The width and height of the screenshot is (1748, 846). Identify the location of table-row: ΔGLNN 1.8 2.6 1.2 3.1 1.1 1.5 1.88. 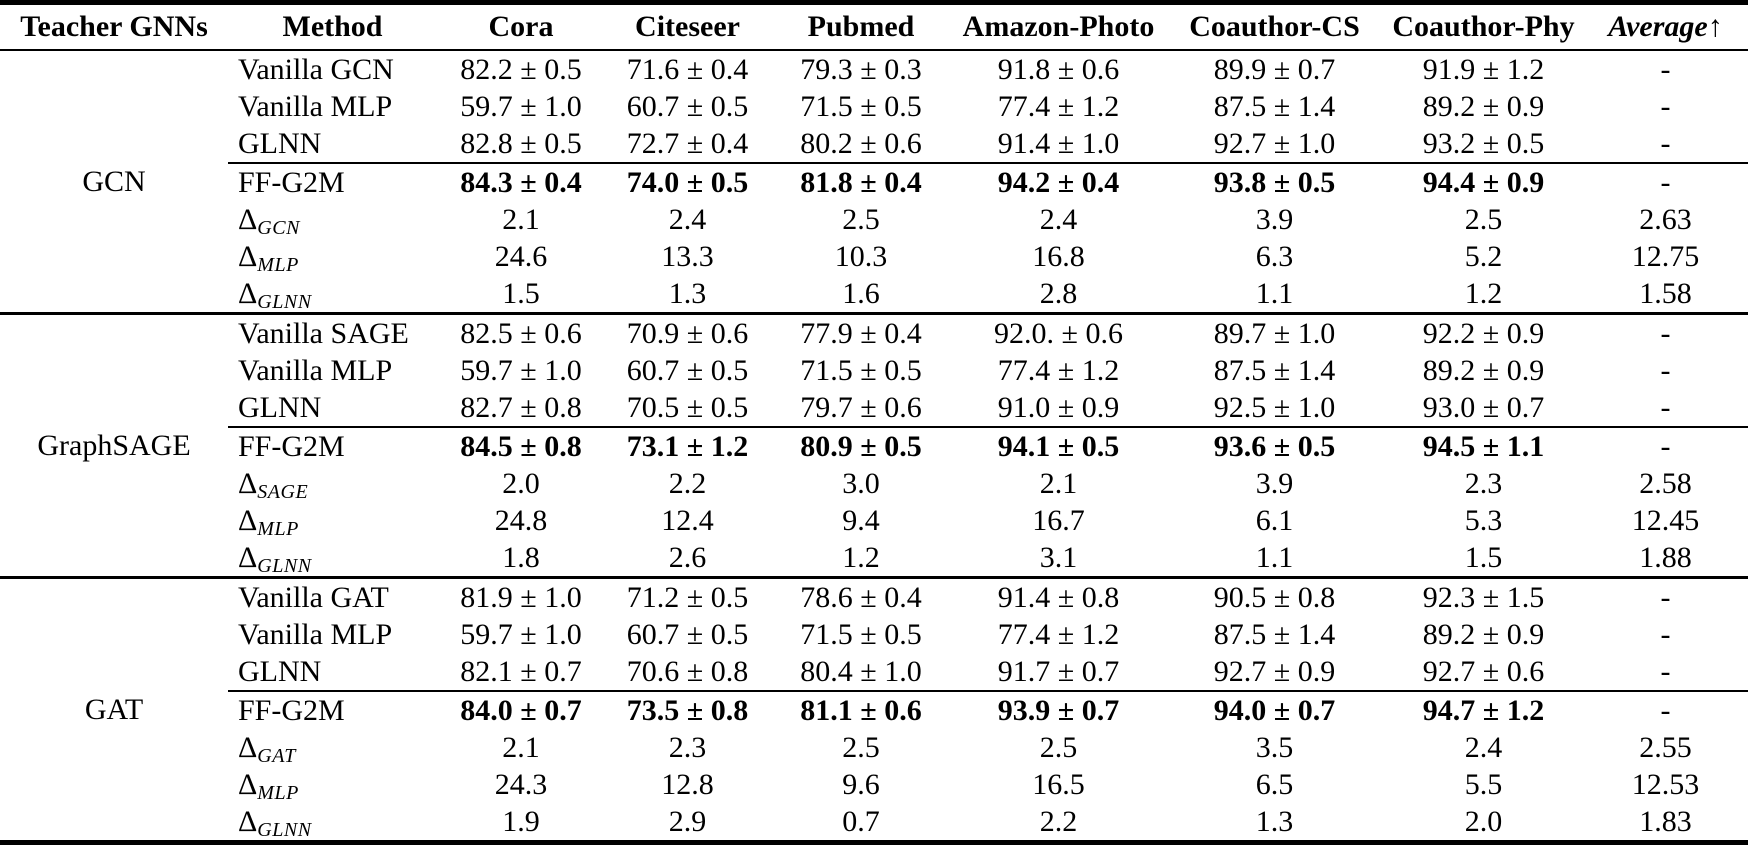
(874, 558).